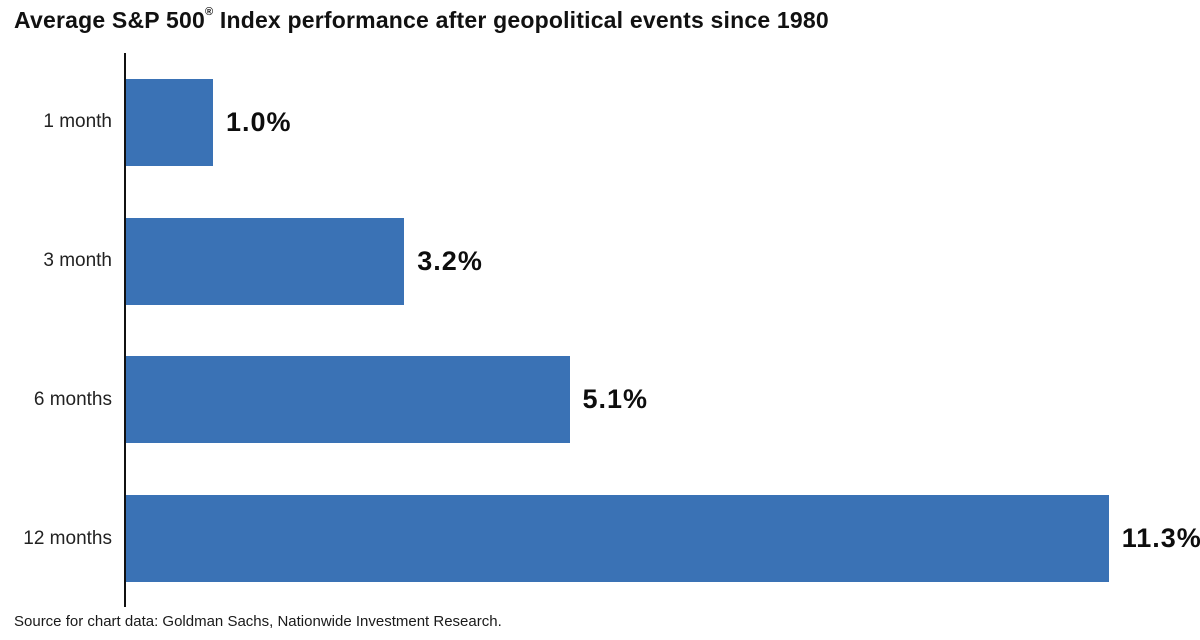 The width and height of the screenshot is (1200, 640). What do you see at coordinates (615, 399) in the screenshot?
I see `value-label-6-months: 5.1%` at bounding box center [615, 399].